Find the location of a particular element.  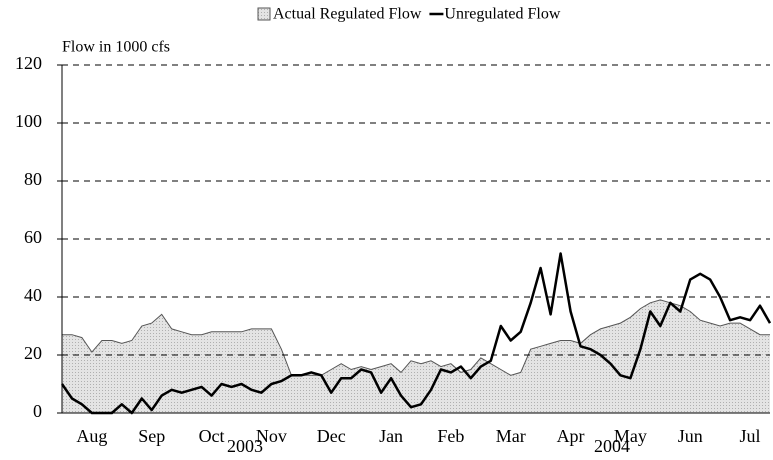

x-tick-label: Jan is located at coordinates (391, 436).